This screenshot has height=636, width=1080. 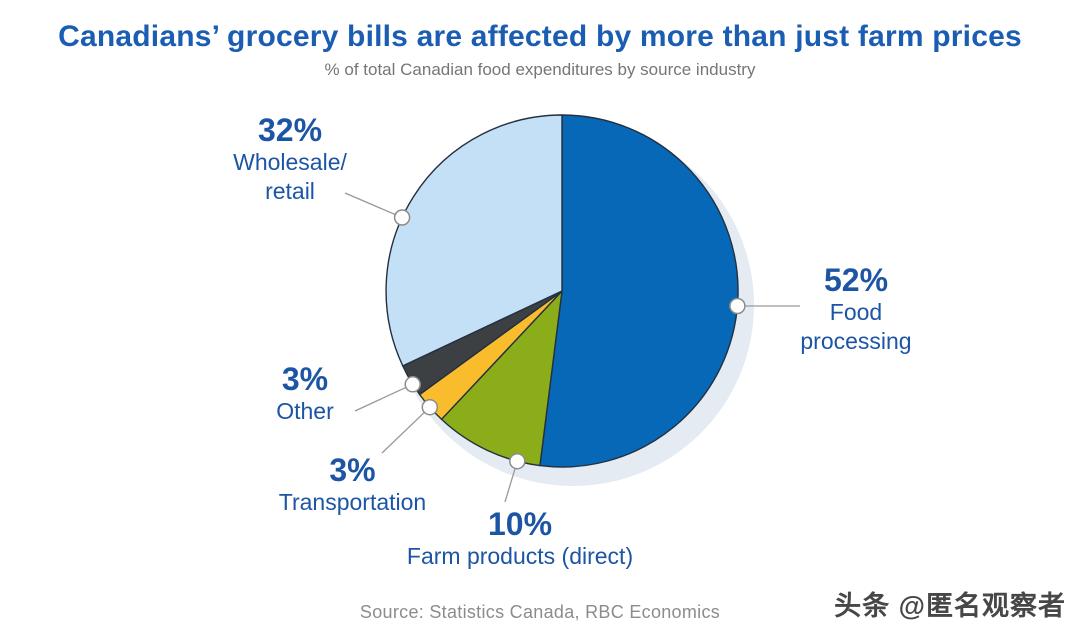 I want to click on pie-slice-farm-products-direct, so click(x=501, y=378).